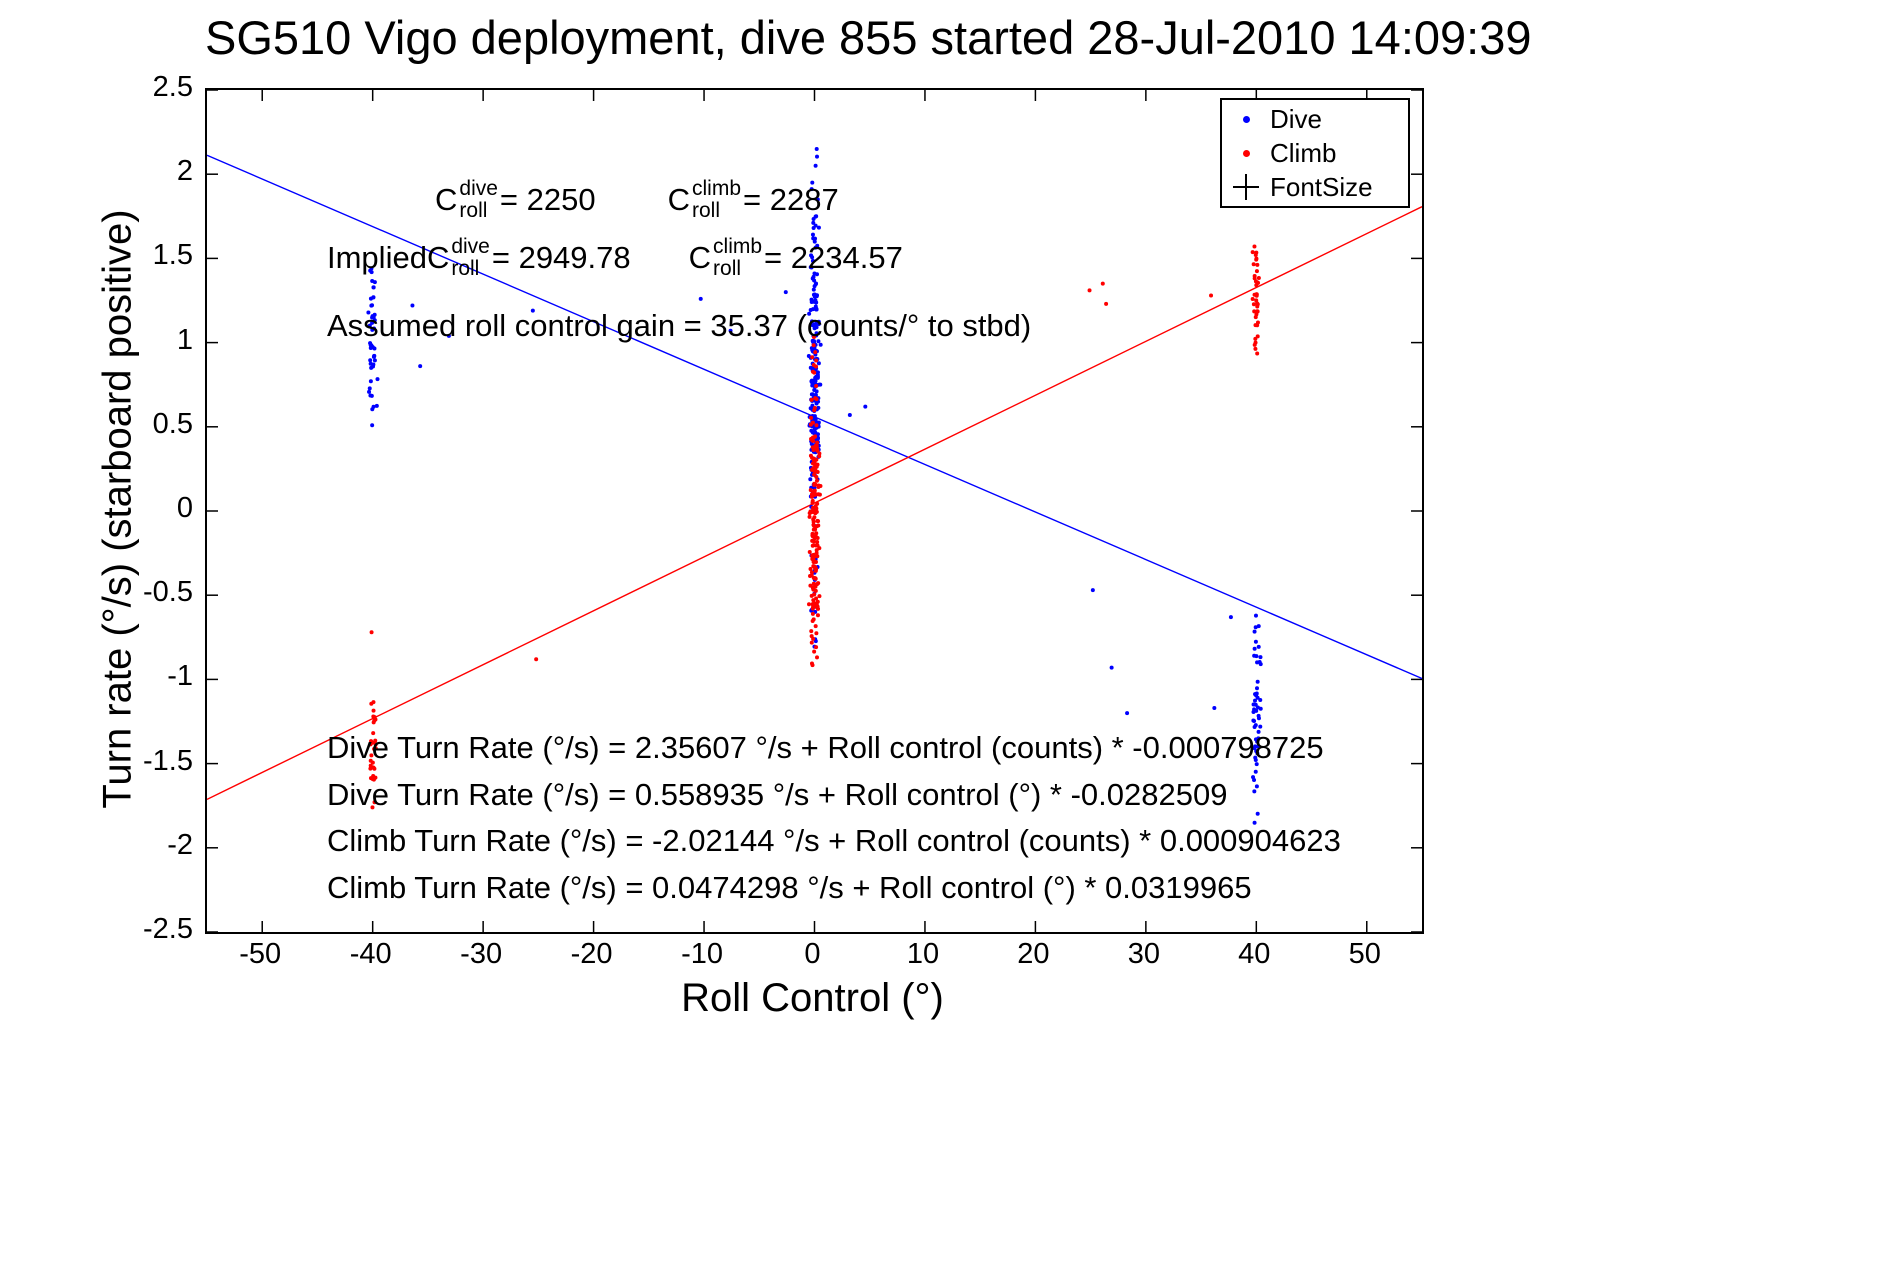  I want to click on y-tick-label: -1, so click(180, 676).